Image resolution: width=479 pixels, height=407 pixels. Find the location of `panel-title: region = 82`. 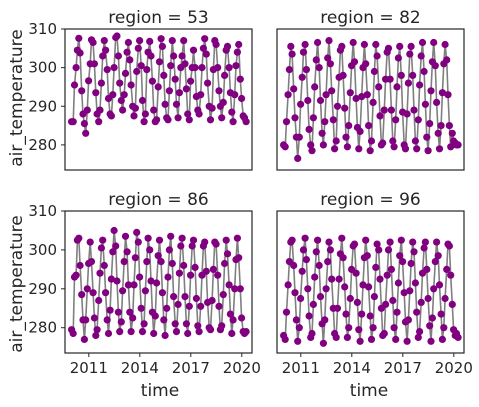

panel-title: region = 82 is located at coordinates (370, 18).